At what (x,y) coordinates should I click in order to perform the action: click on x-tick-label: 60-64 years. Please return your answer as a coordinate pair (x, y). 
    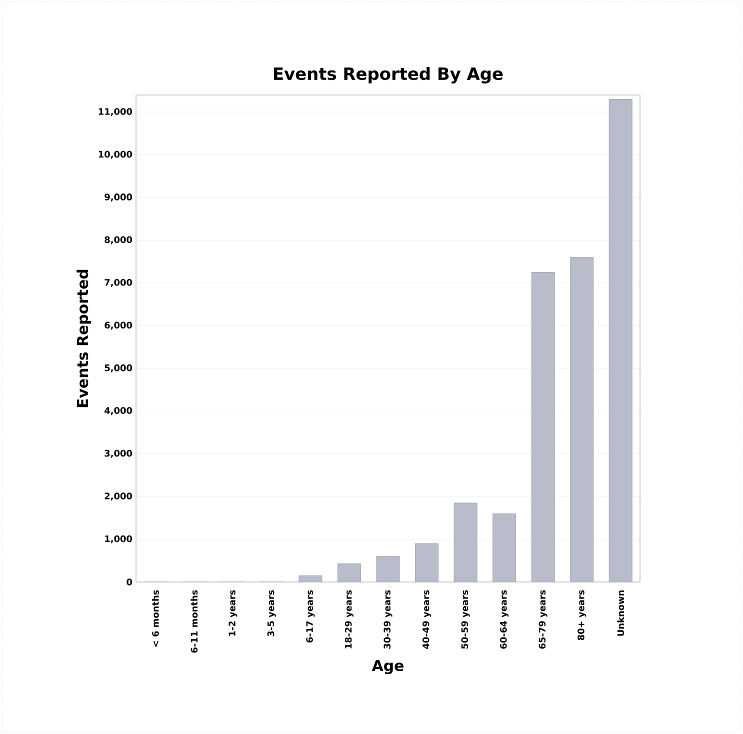
    Looking at the image, I should click on (504, 619).